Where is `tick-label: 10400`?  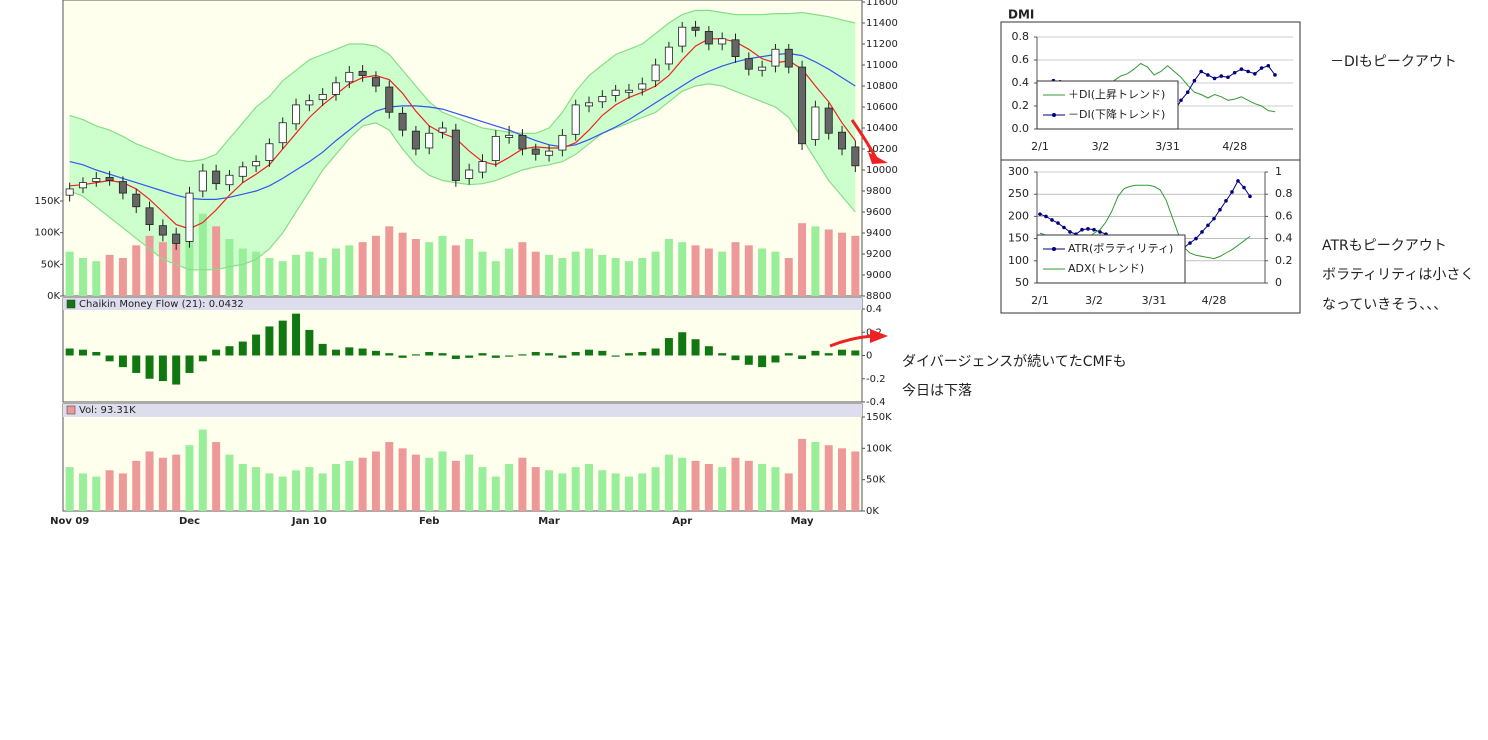 tick-label: 10400 is located at coordinates (882, 128).